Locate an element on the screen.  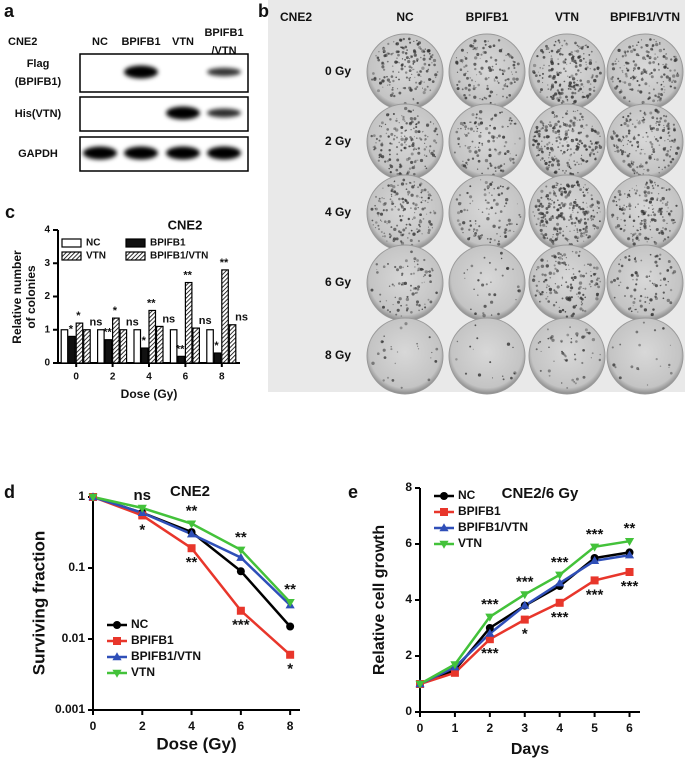
x-tick-label: 2 is located at coordinates (489, 728).